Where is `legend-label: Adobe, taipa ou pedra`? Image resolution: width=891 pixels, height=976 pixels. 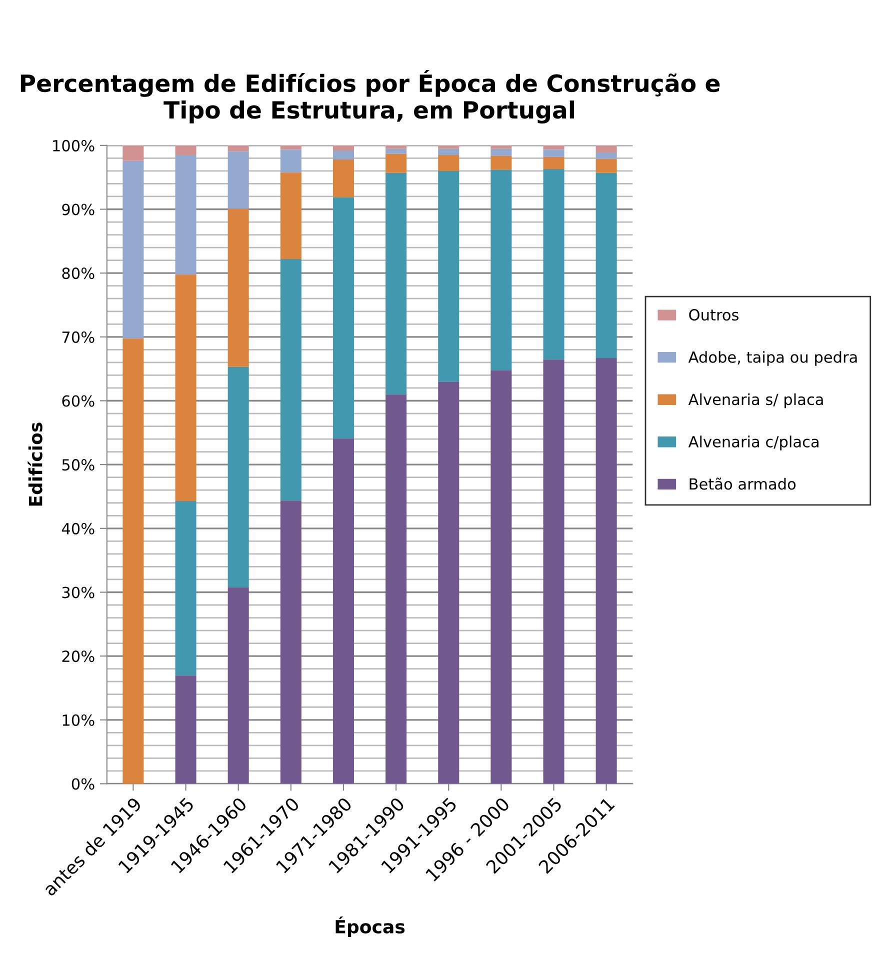 legend-label: Adobe, taipa ou pedra is located at coordinates (772, 358).